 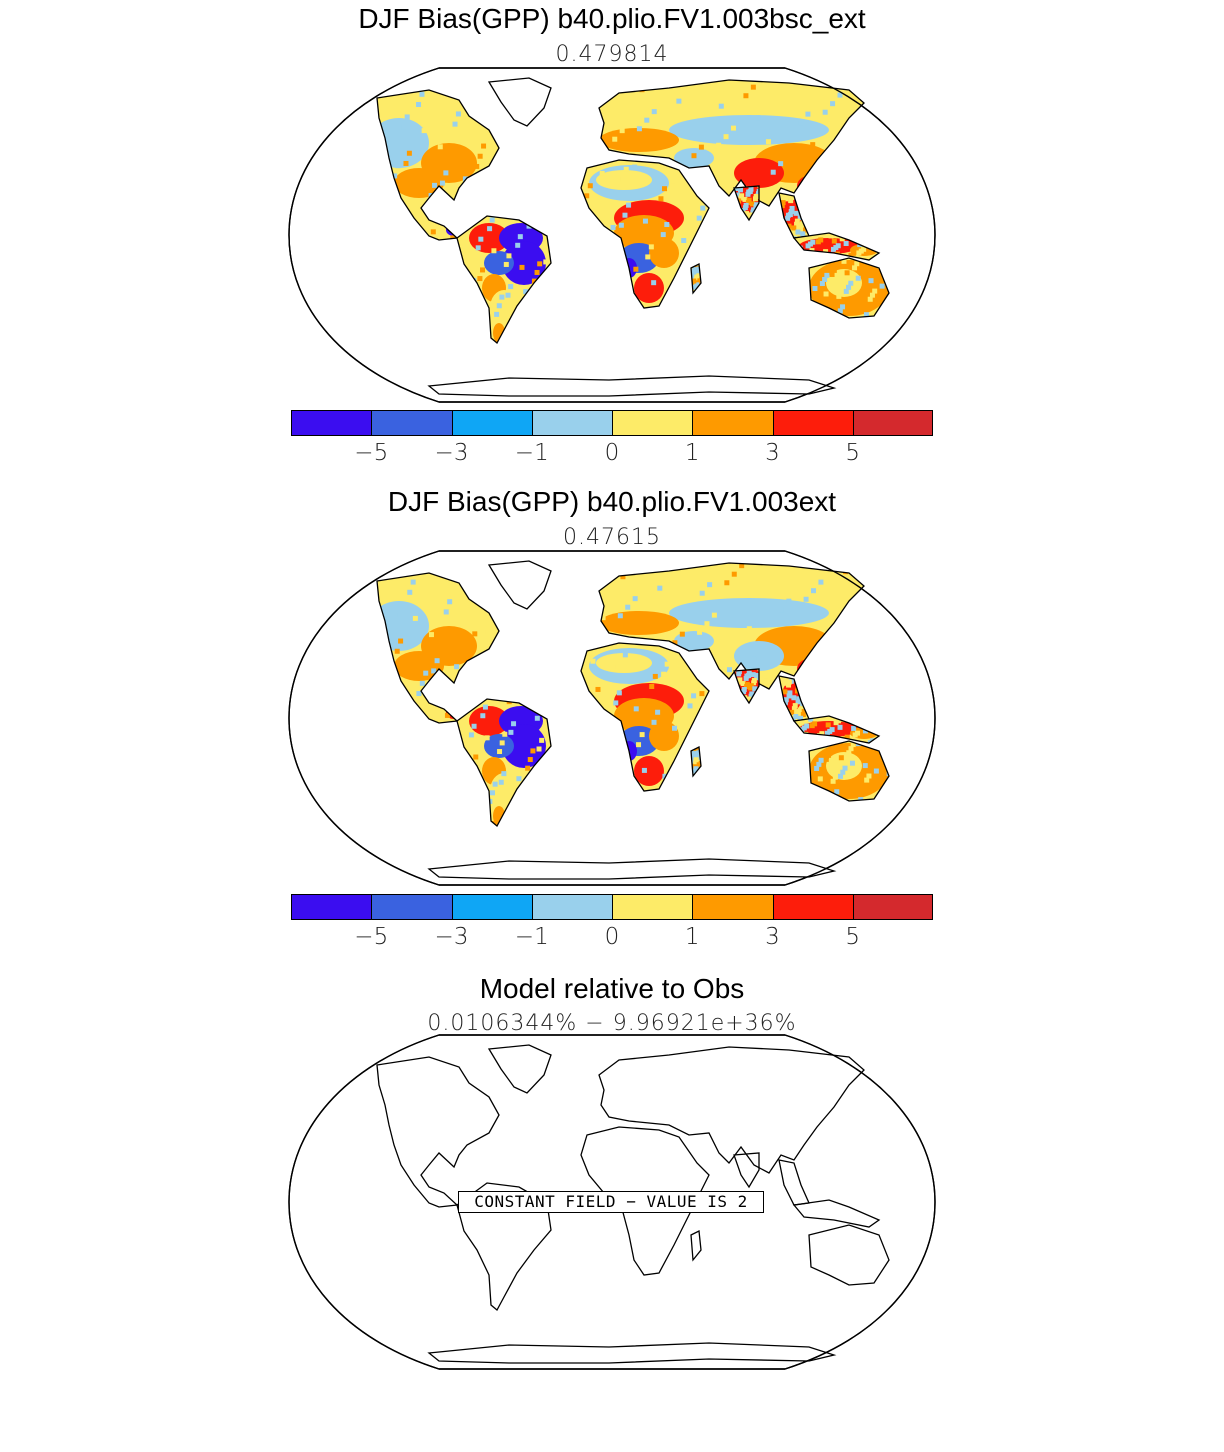 I want to click on land-greenland, so click(x=520, y=102).